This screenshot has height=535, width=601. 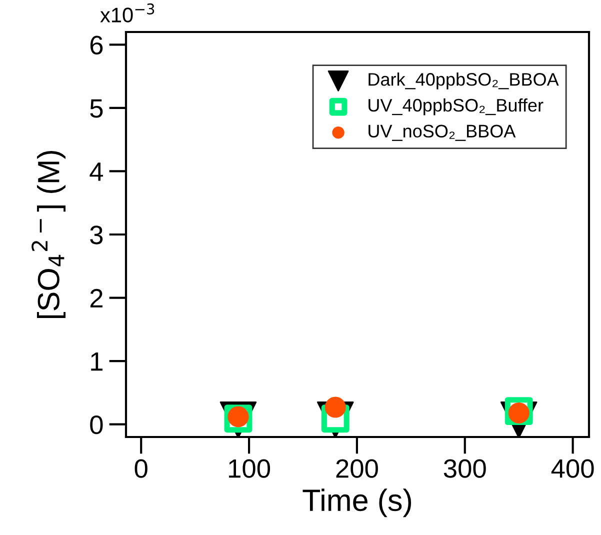 I want to click on x-tick-label: 0, so click(x=141, y=468).